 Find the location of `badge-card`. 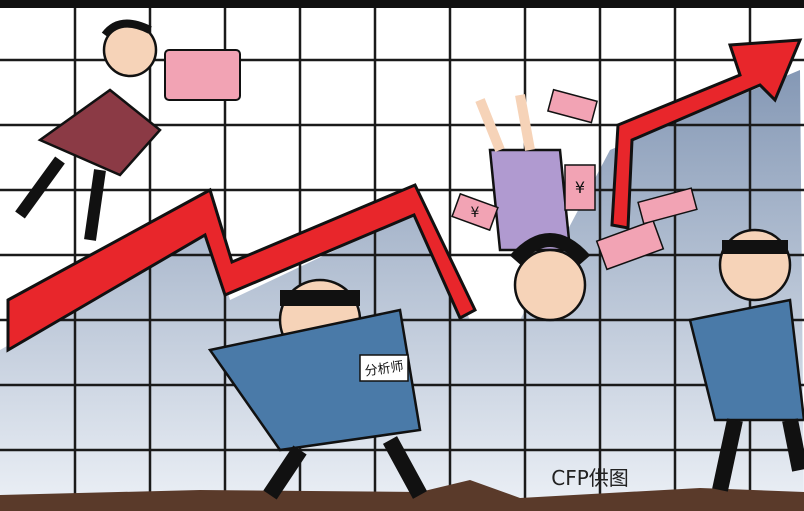

badge-card is located at coordinates (384, 368).